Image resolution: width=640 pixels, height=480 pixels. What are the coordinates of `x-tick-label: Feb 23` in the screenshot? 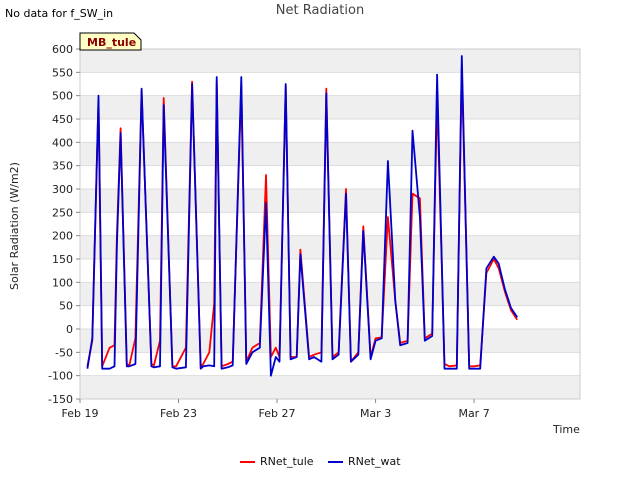 It's located at (178, 413).